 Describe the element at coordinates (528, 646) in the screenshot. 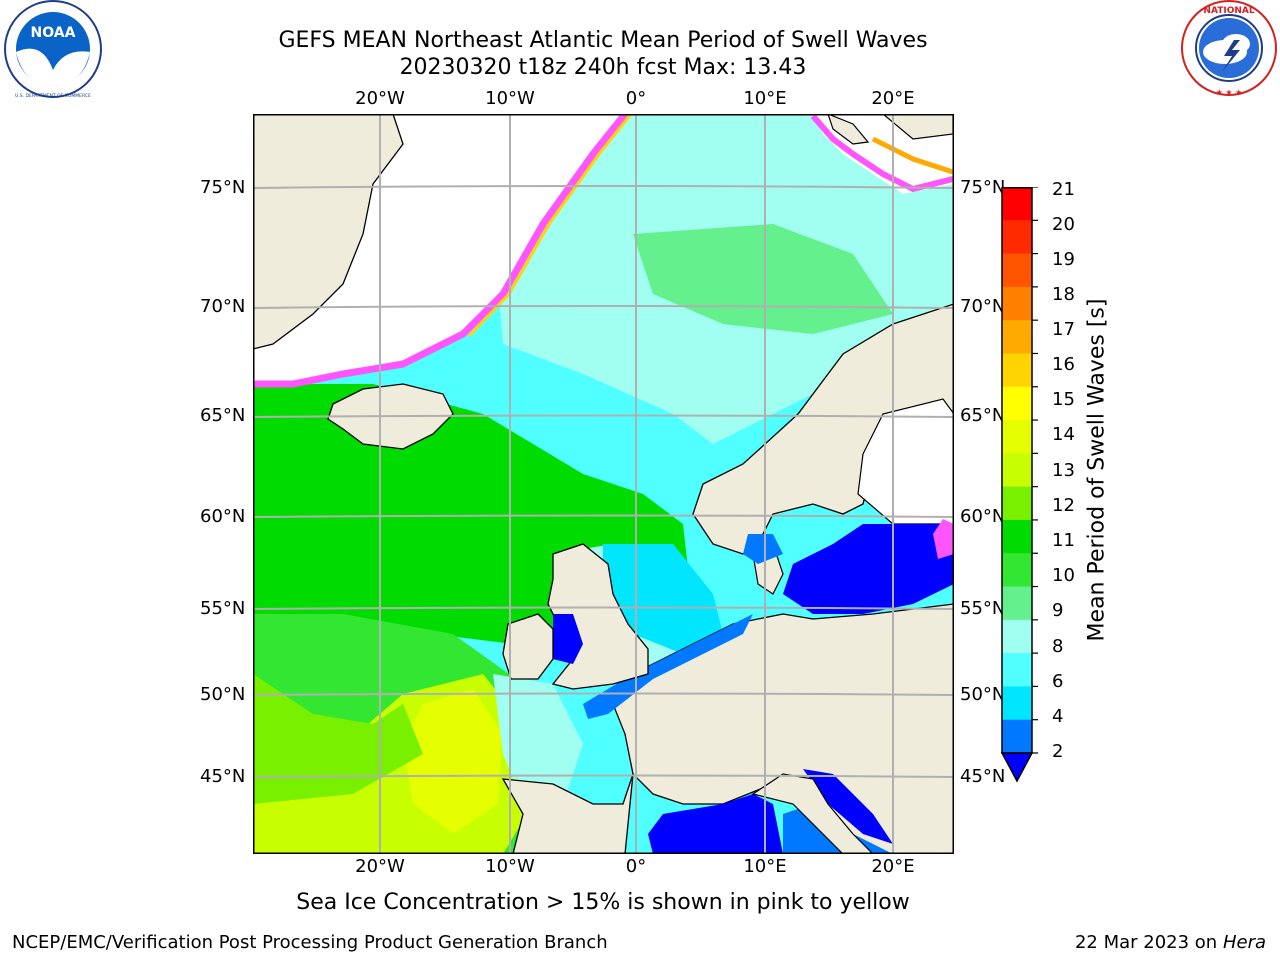

I see `land-ireland` at that location.